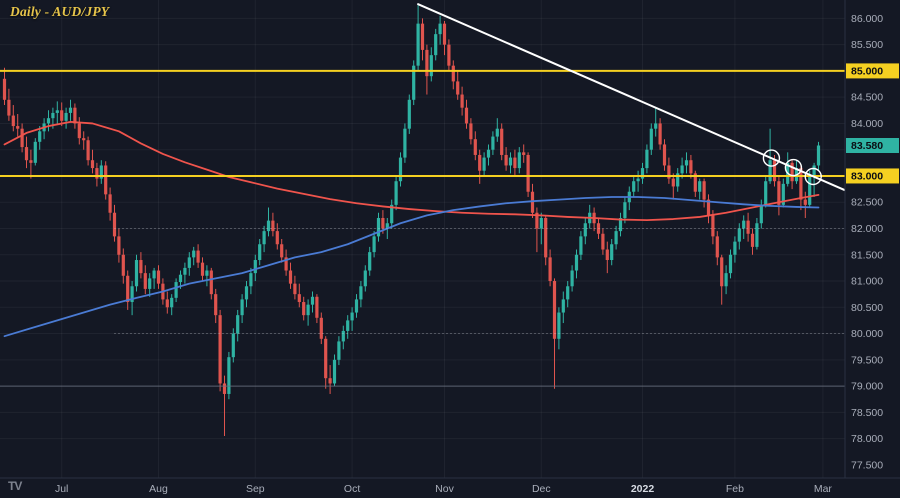  I want to click on time-tick-label: Sep, so click(255, 489).